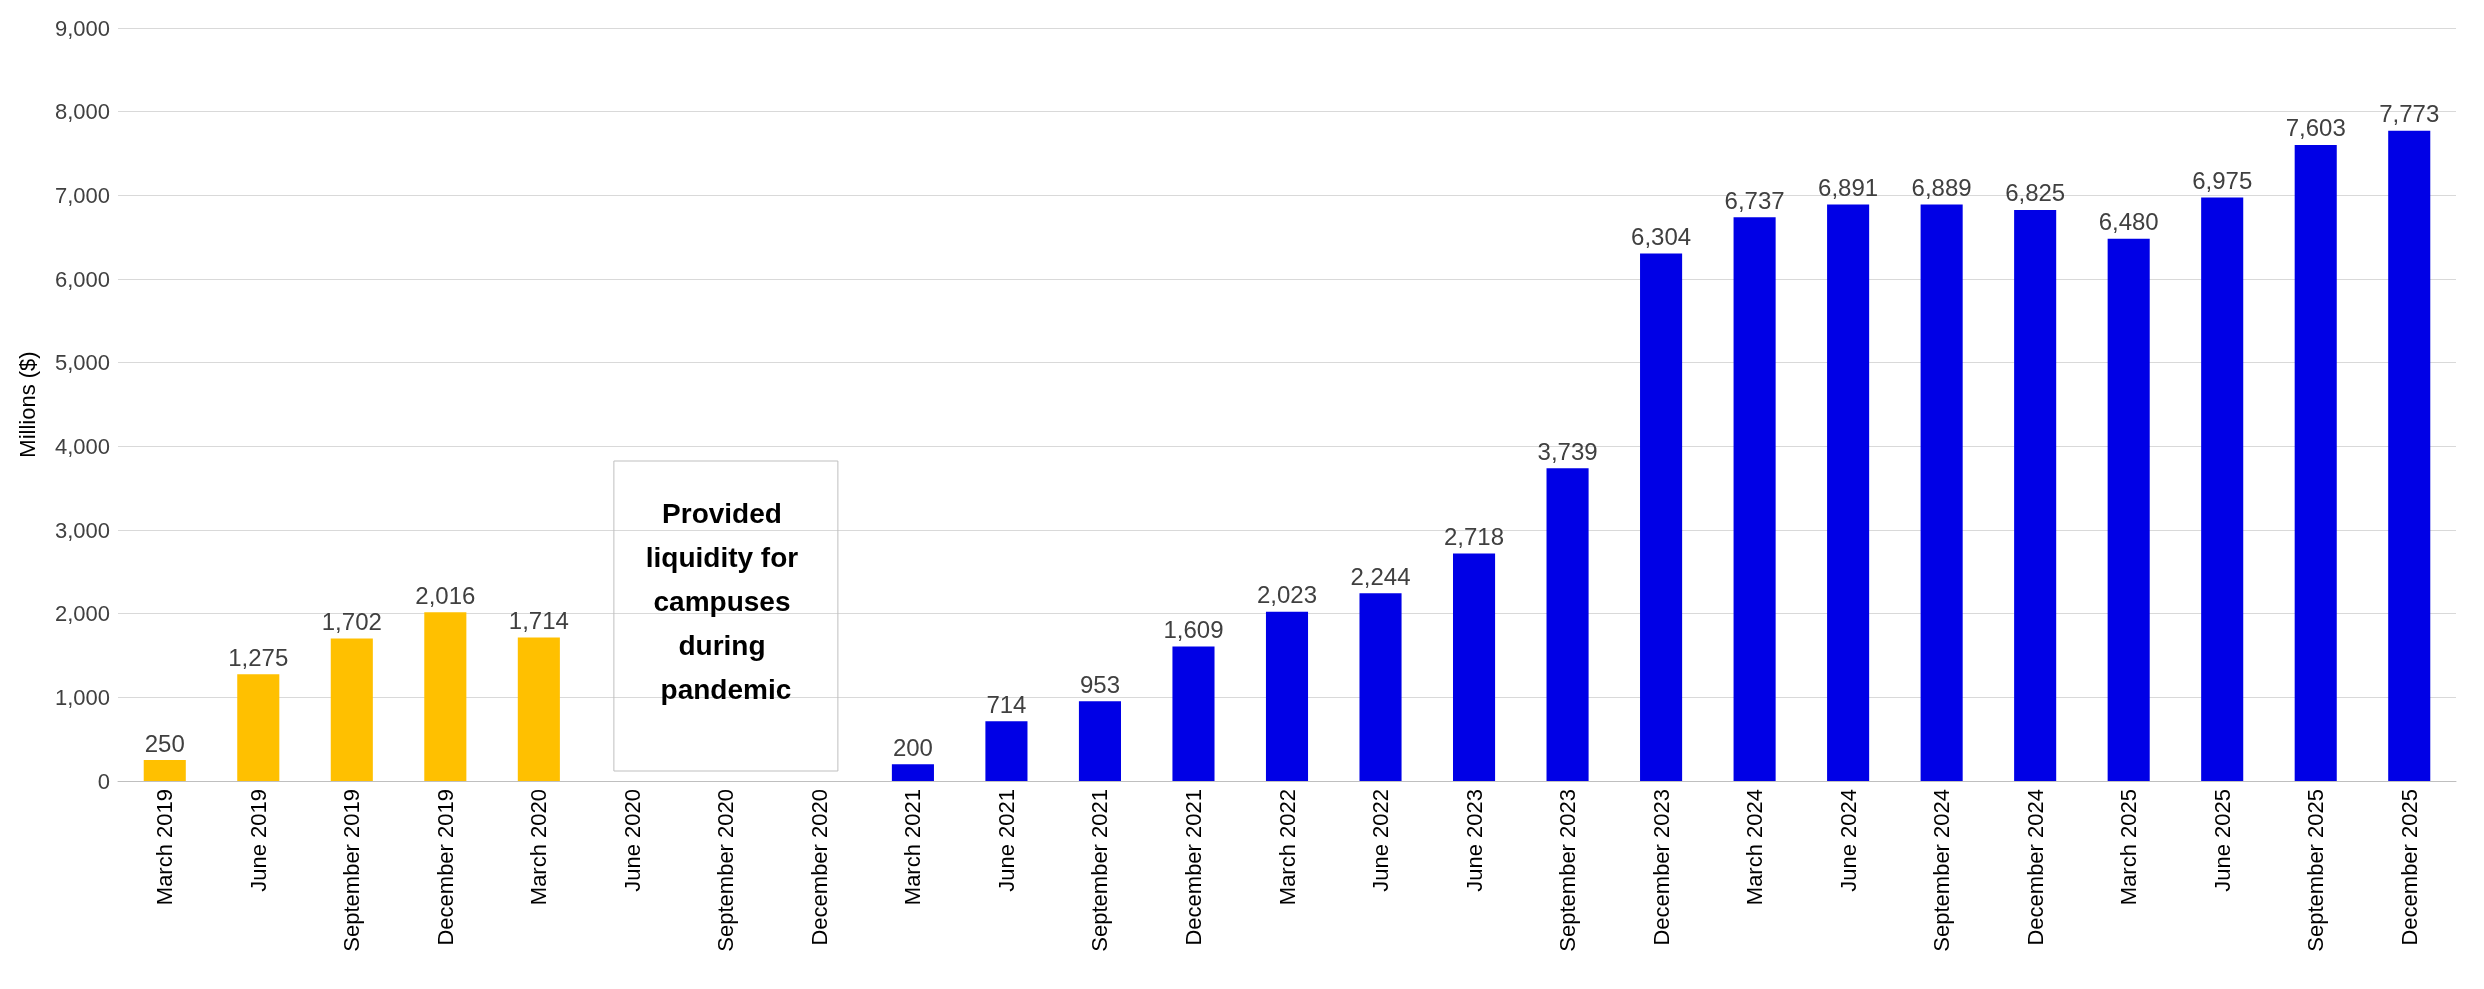 The image size is (2484, 989). I want to click on x-tick-label: December 2019, so click(445, 867).